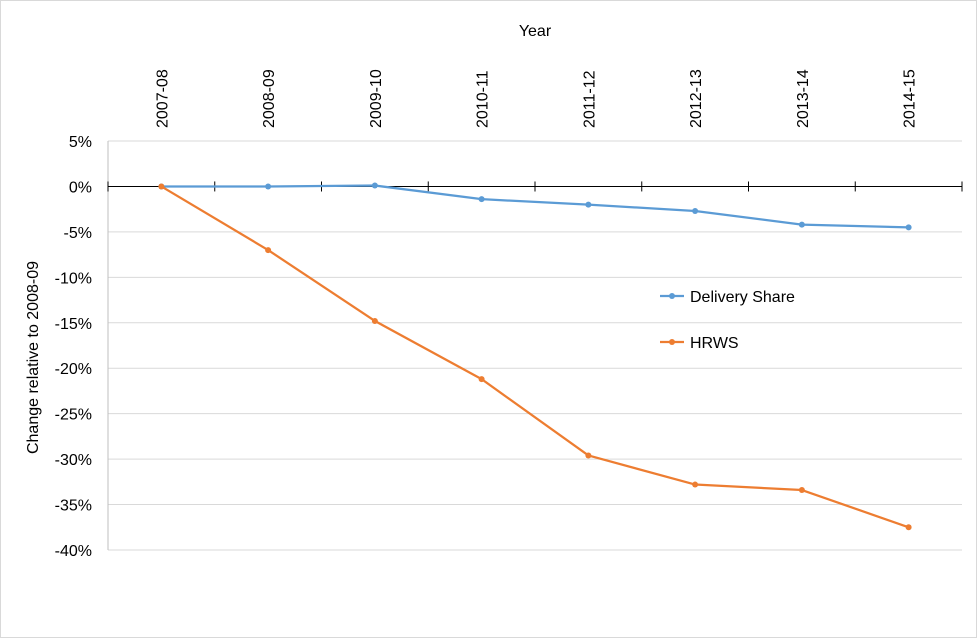 The width and height of the screenshot is (977, 638). Describe the element at coordinates (162, 98) in the screenshot. I see `x-tick-label: 2007-08` at that location.